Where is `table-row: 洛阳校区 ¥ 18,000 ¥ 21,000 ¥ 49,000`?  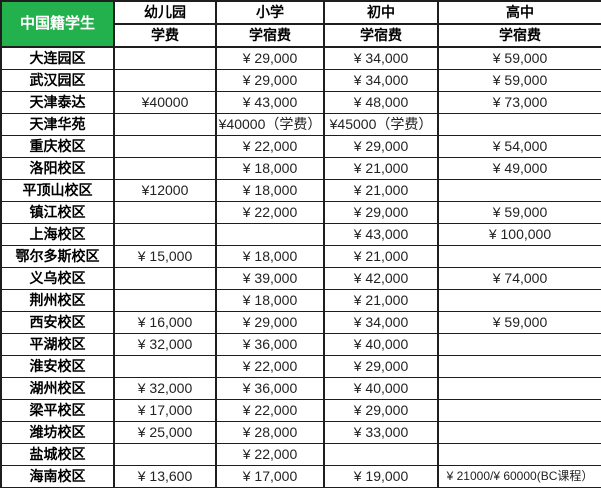
table-row: 洛阳校区 ¥ 18,000 ¥ 21,000 ¥ 49,000 is located at coordinates (300, 168).